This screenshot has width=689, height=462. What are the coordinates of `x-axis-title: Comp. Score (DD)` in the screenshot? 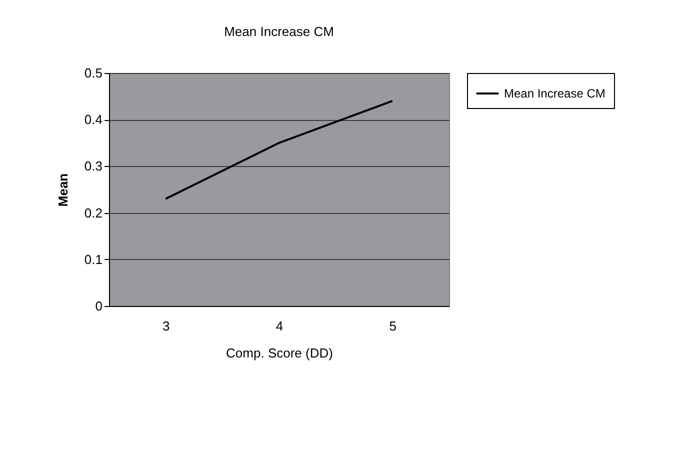 It's located at (279, 353).